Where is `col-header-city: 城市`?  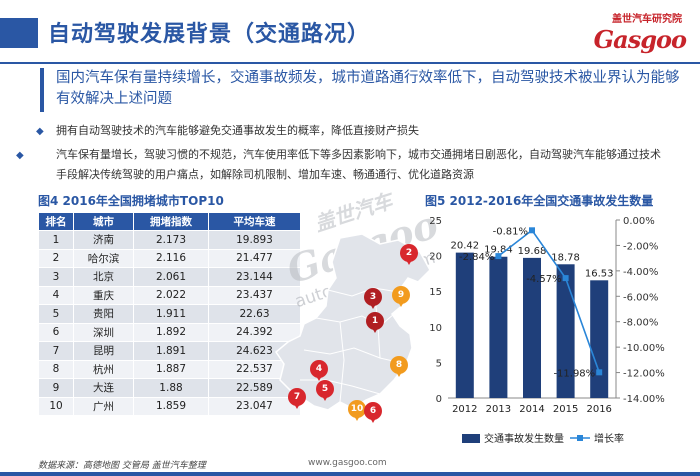 col-header-city: 城市 is located at coordinates (103, 221).